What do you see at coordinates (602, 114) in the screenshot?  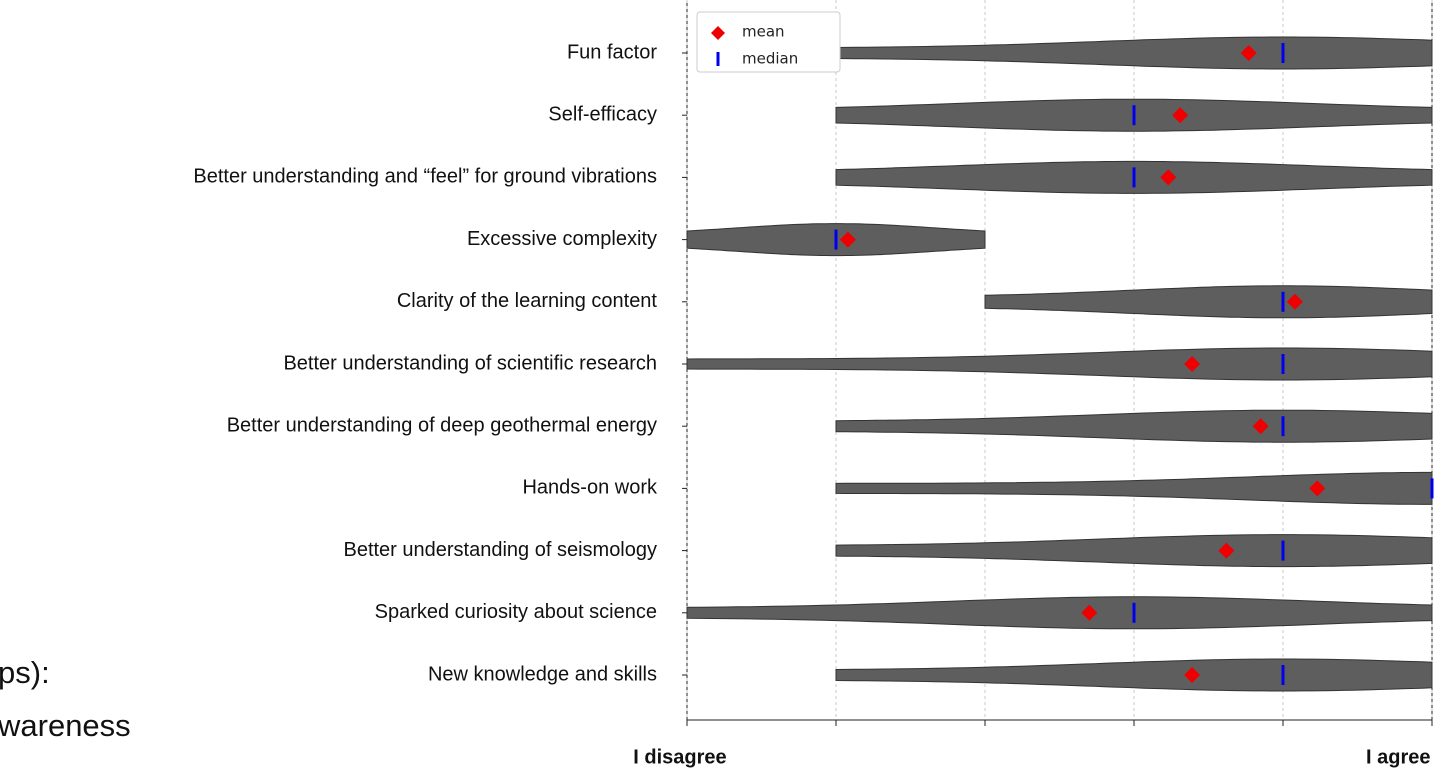 I see `category-label: Self-efficacy` at bounding box center [602, 114].